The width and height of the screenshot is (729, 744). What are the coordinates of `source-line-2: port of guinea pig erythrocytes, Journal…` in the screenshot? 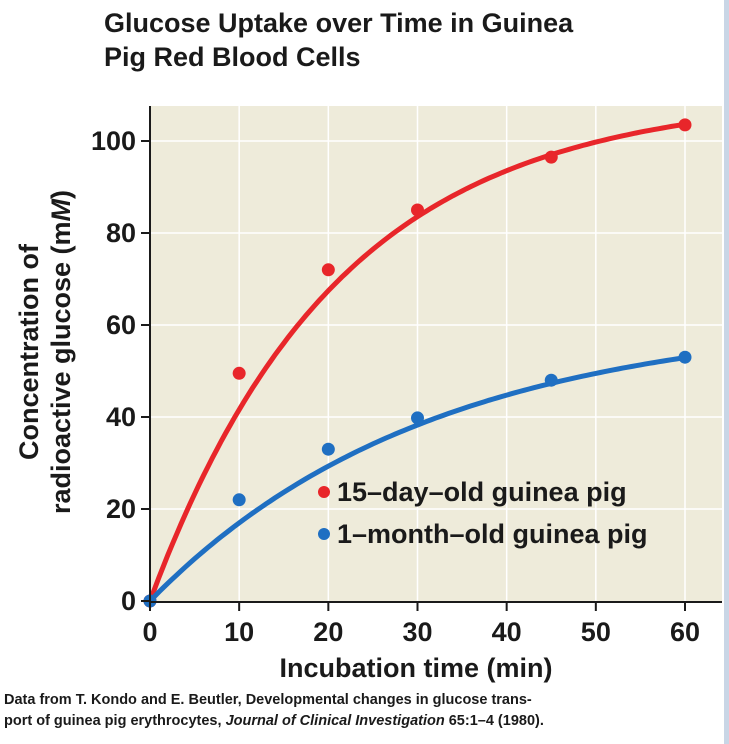 It's located at (366, 721).